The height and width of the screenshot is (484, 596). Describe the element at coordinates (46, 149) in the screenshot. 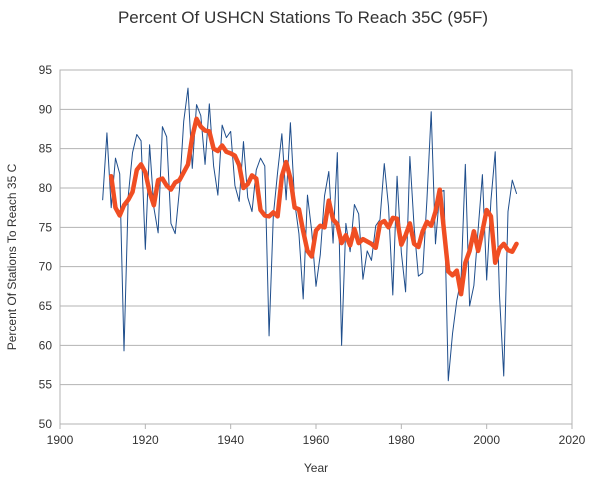

I see `y-tick-label: 85` at that location.